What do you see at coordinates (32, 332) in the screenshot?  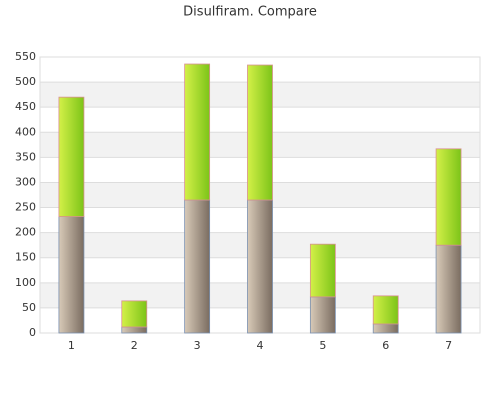 I see `y-tick-label: 0` at bounding box center [32, 332].